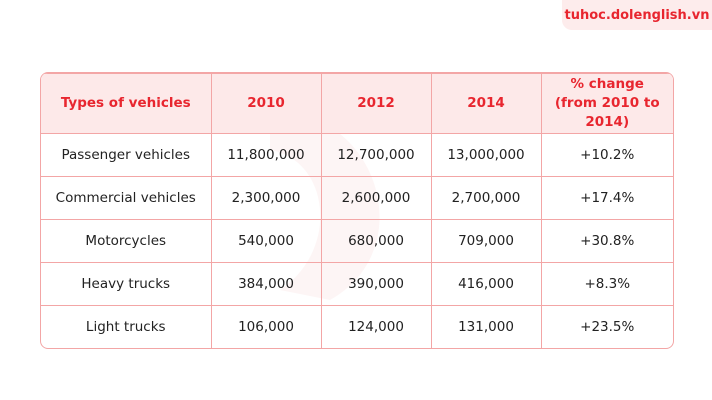 The width and height of the screenshot is (712, 400). What do you see at coordinates (486, 198) in the screenshot?
I see `table-cell: 2,700,000` at bounding box center [486, 198].